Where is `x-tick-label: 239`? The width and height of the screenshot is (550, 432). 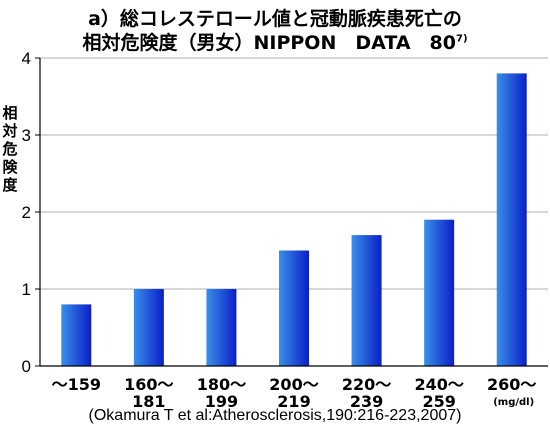
x-tick-label: 239 is located at coordinates (366, 401).